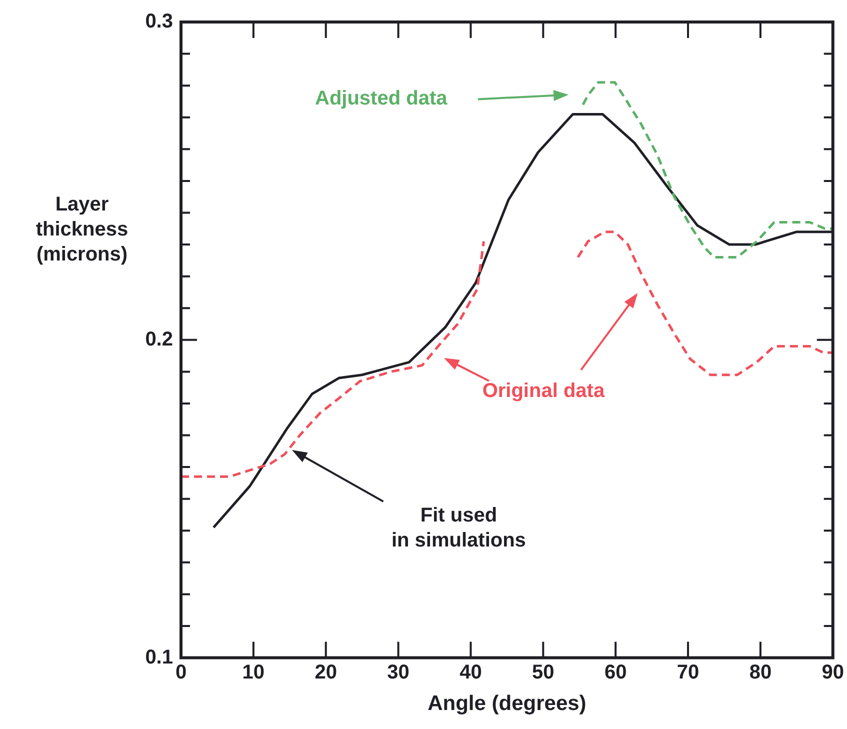  Describe the element at coordinates (615, 672) in the screenshot. I see `x-tick-label: 60` at that location.